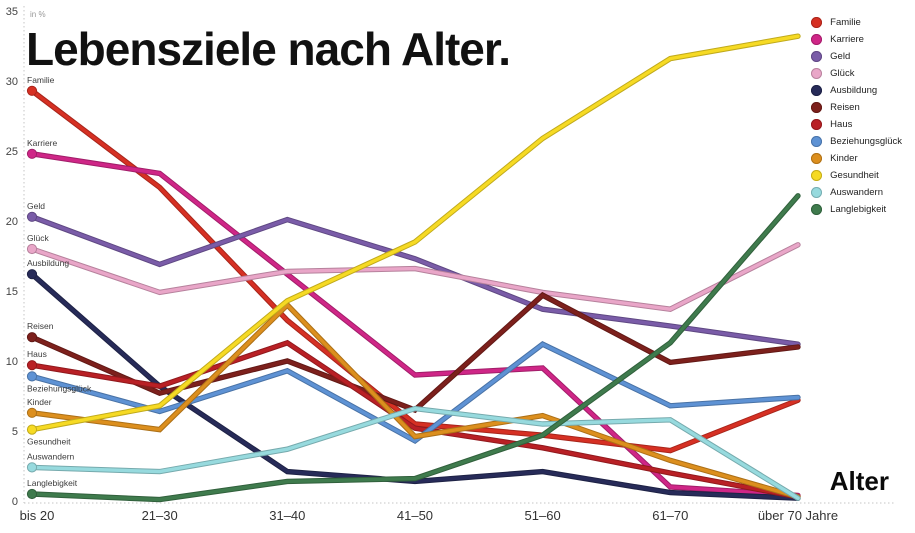 Image resolution: width=915 pixels, height=533 pixels. What do you see at coordinates (32, 249) in the screenshot?
I see `series-start-marker-glck` at bounding box center [32, 249].